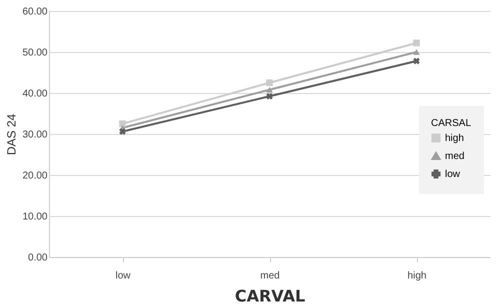 The height and width of the screenshot is (308, 496). I want to click on x-axis-title: CARVAL, so click(270, 296).